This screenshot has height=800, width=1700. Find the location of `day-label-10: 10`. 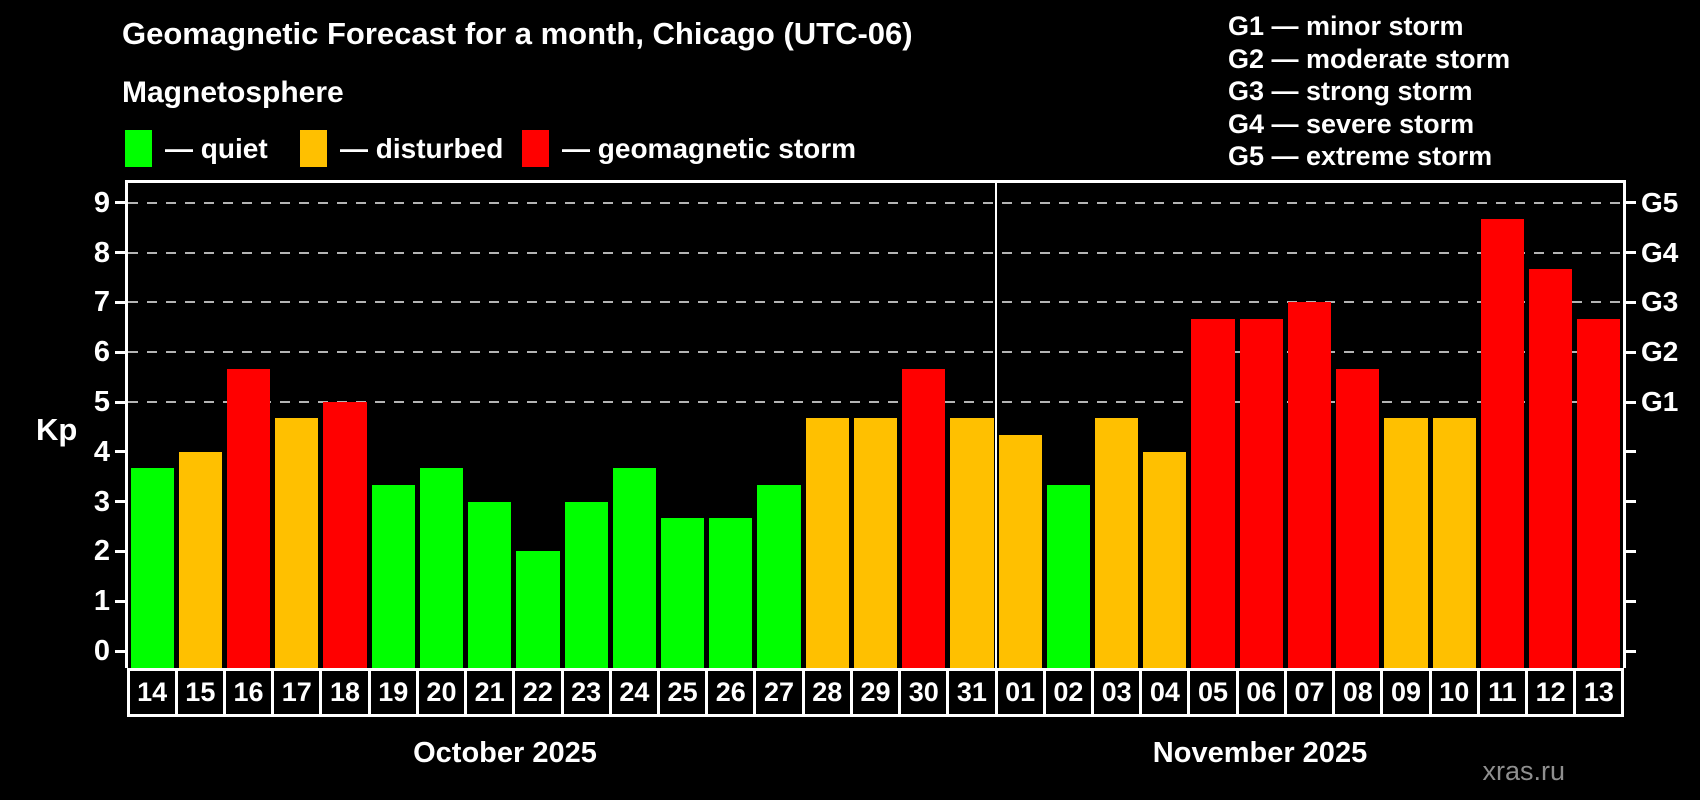

day-label-10: 10 is located at coordinates (1454, 692).